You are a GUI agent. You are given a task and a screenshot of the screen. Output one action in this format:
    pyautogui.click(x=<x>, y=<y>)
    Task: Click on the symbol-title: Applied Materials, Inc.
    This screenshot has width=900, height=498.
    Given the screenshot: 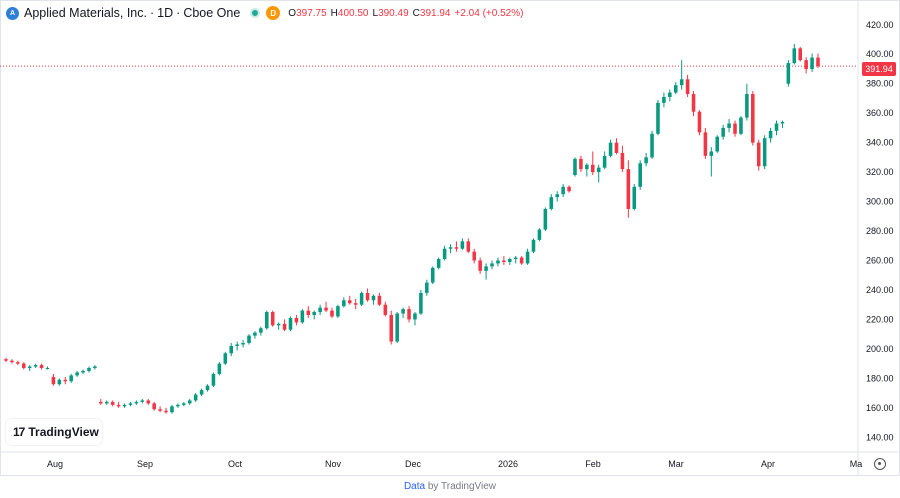 What is the action you would take?
    pyautogui.click(x=85, y=13)
    